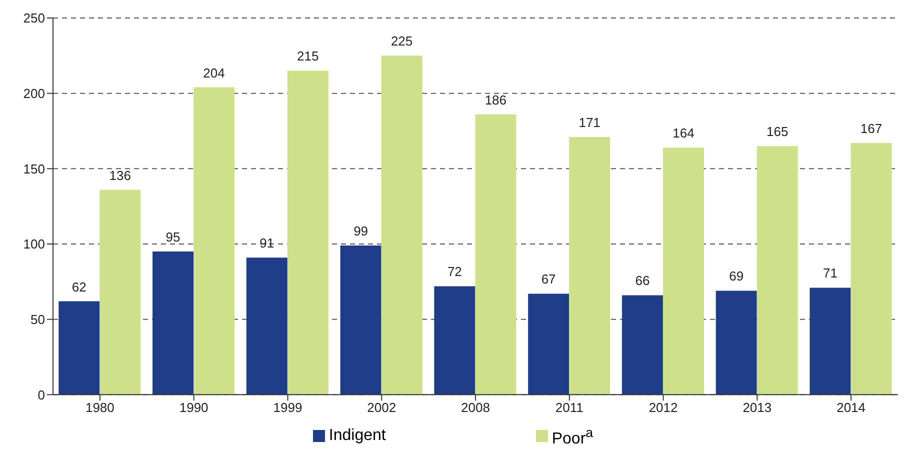 The image size is (914, 453). I want to click on legend-label: Poor$^{a}$, so click(573, 436).